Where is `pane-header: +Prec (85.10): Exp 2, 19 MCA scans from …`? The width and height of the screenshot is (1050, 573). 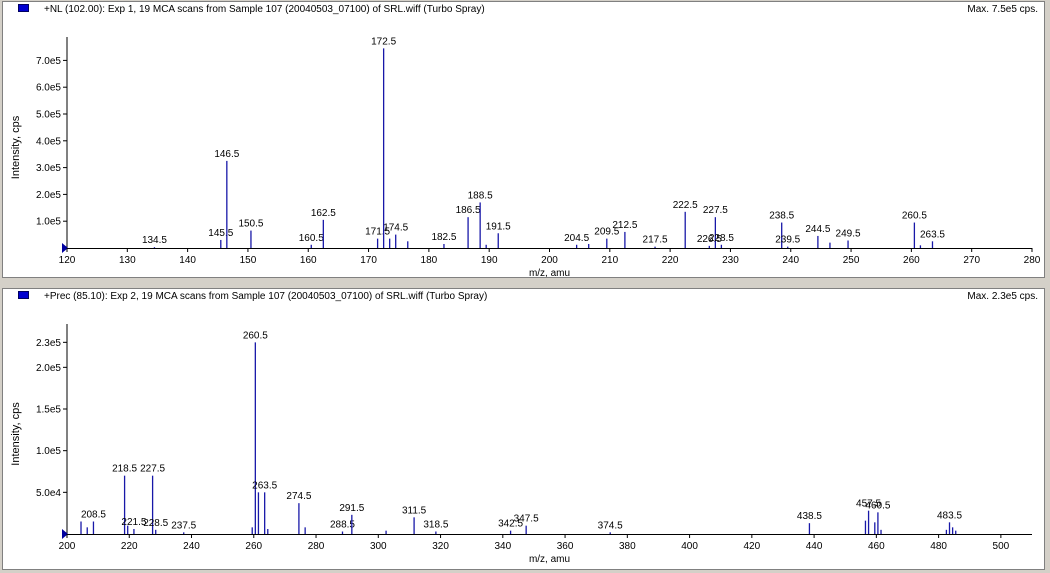 pane-header: +Prec (85.10): Exp 2, 19 MCA scans from … is located at coordinates (523, 297).